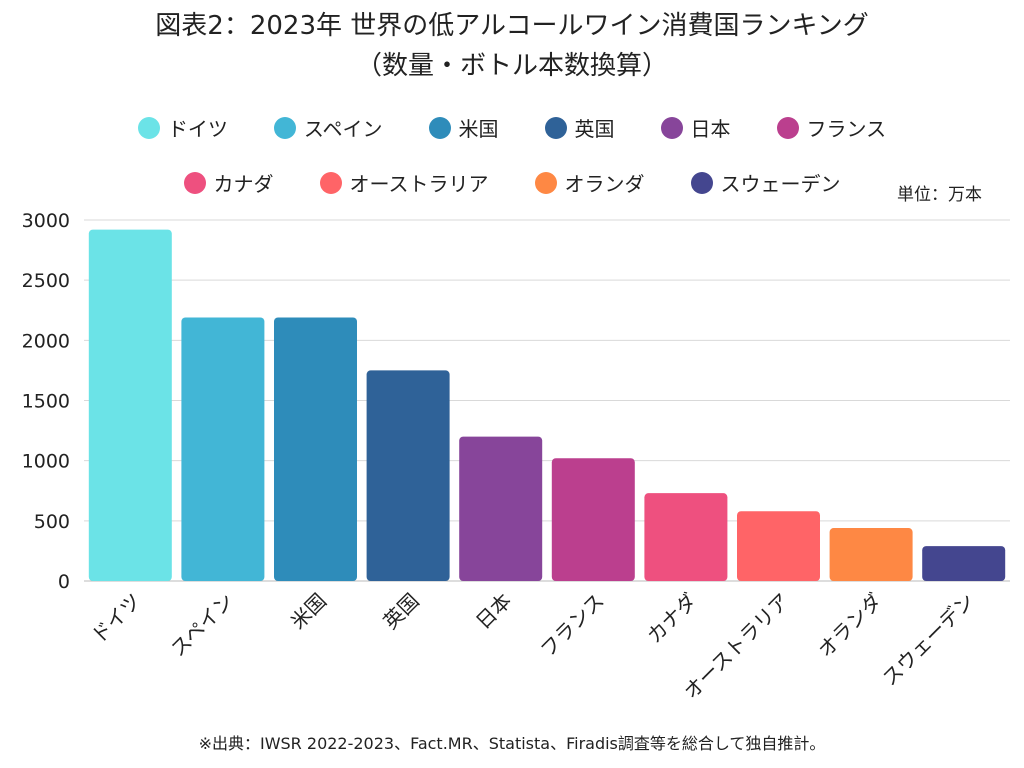 This screenshot has height=768, width=1024. I want to click on legend-label: 日本, so click(710, 129).